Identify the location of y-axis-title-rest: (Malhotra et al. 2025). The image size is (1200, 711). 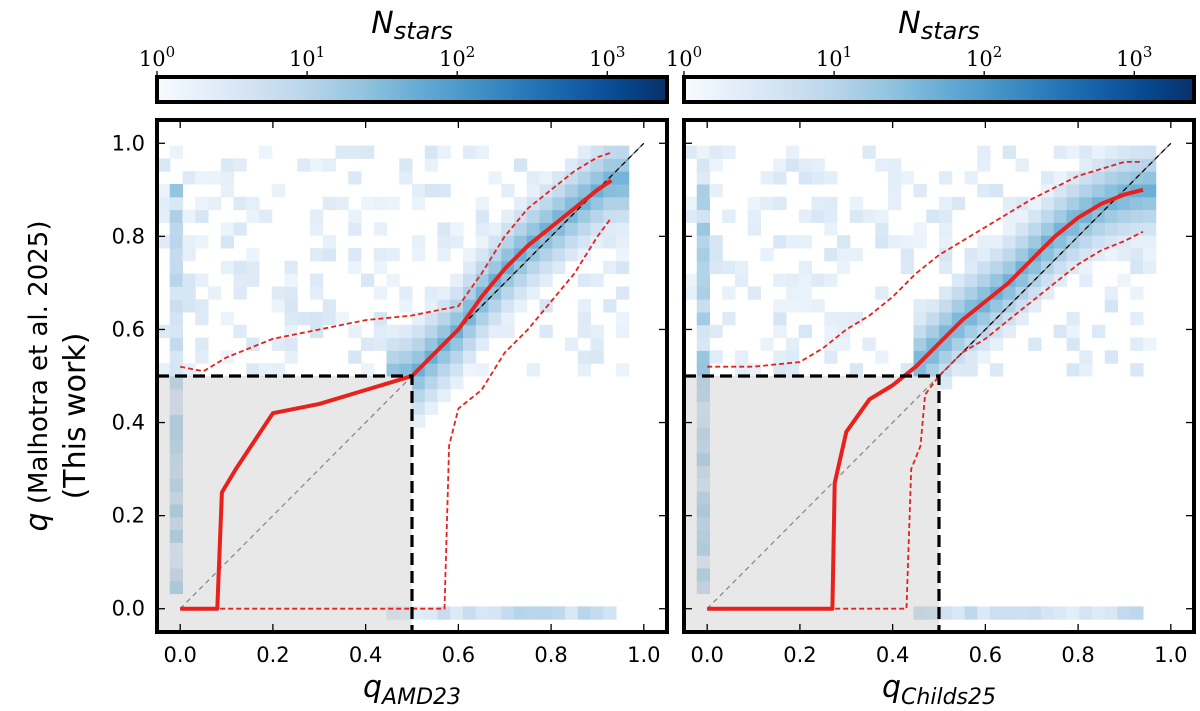
(39, 367).